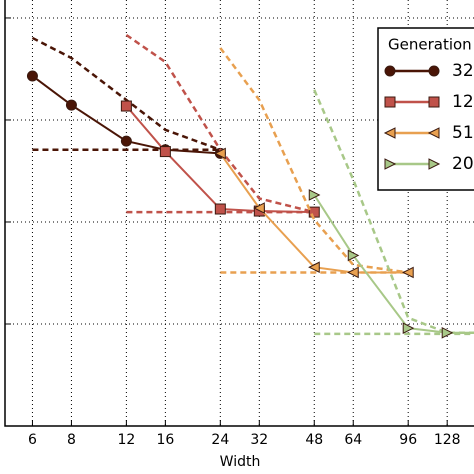  What do you see at coordinates (259, 440) in the screenshot?
I see `x-tick-label: 32` at bounding box center [259, 440].